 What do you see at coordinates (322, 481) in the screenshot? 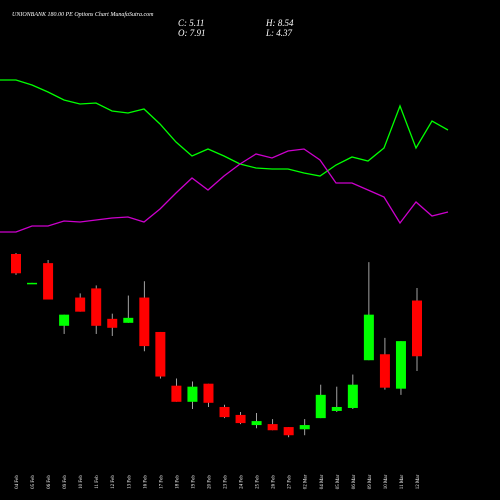
I see `x-tick-label: 04 Mar` at bounding box center [322, 481].